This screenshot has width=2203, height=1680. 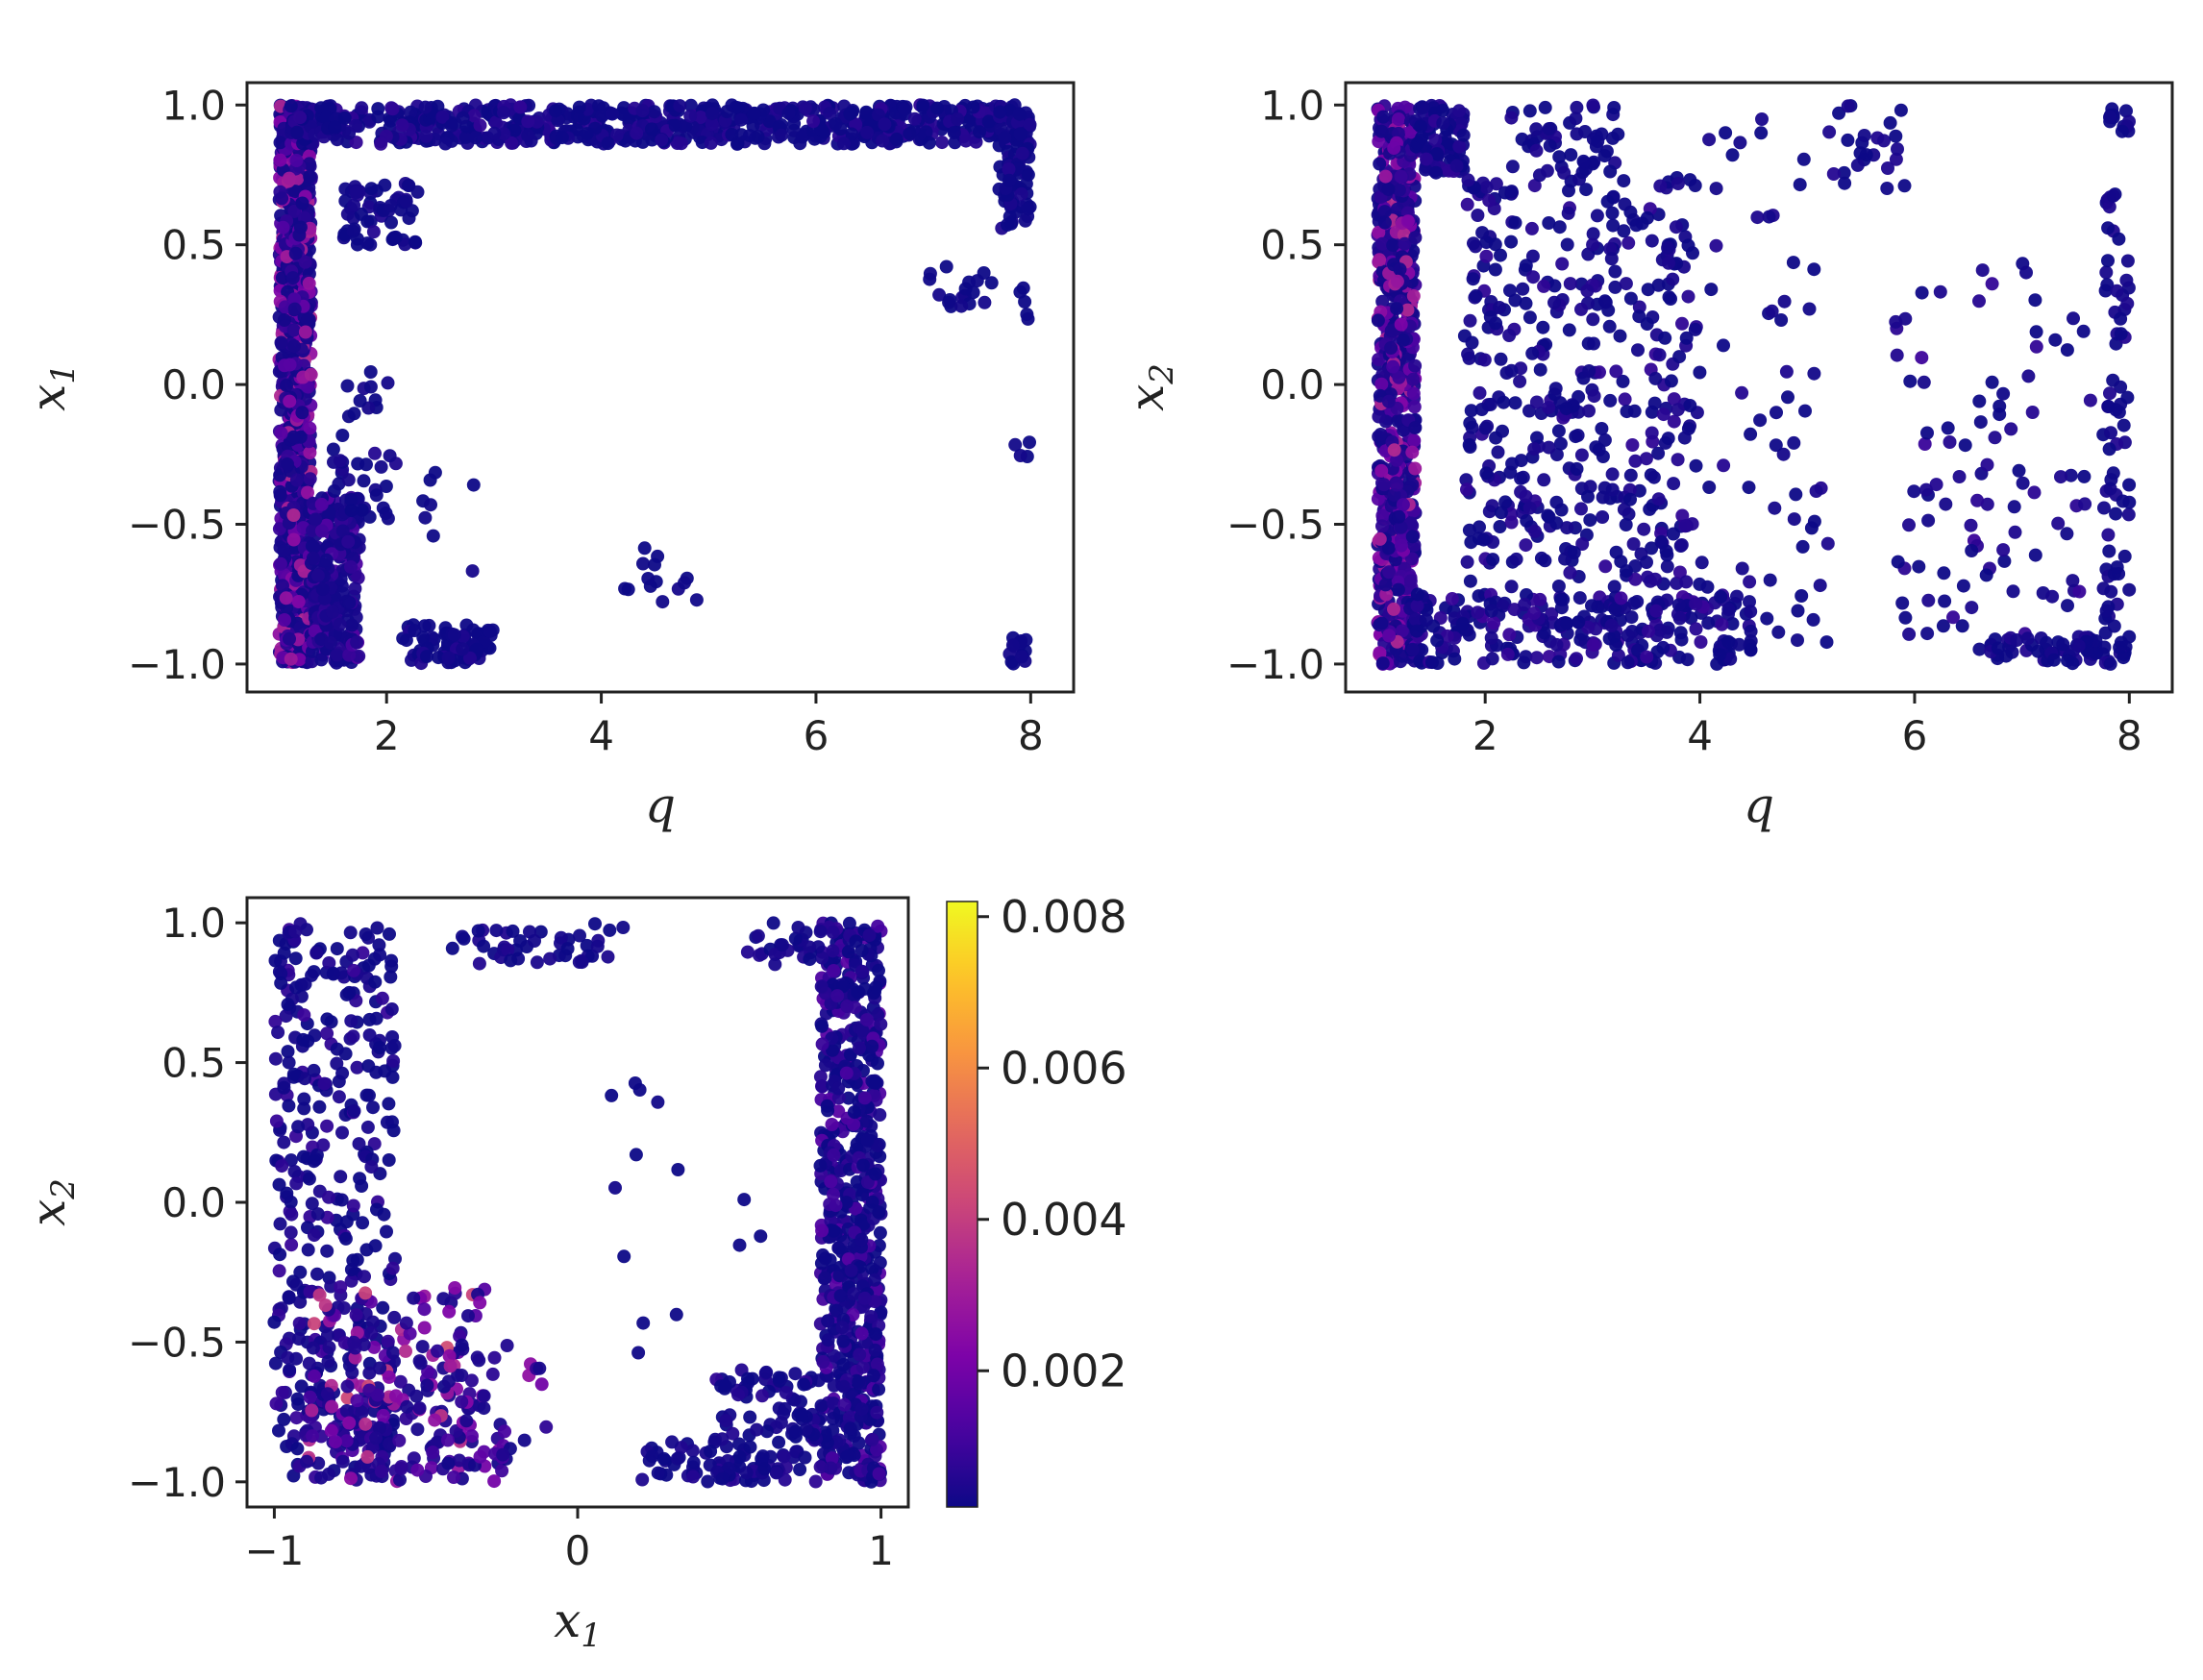 I want to click on y-tick-label: −1.0, so click(x=177, y=664).